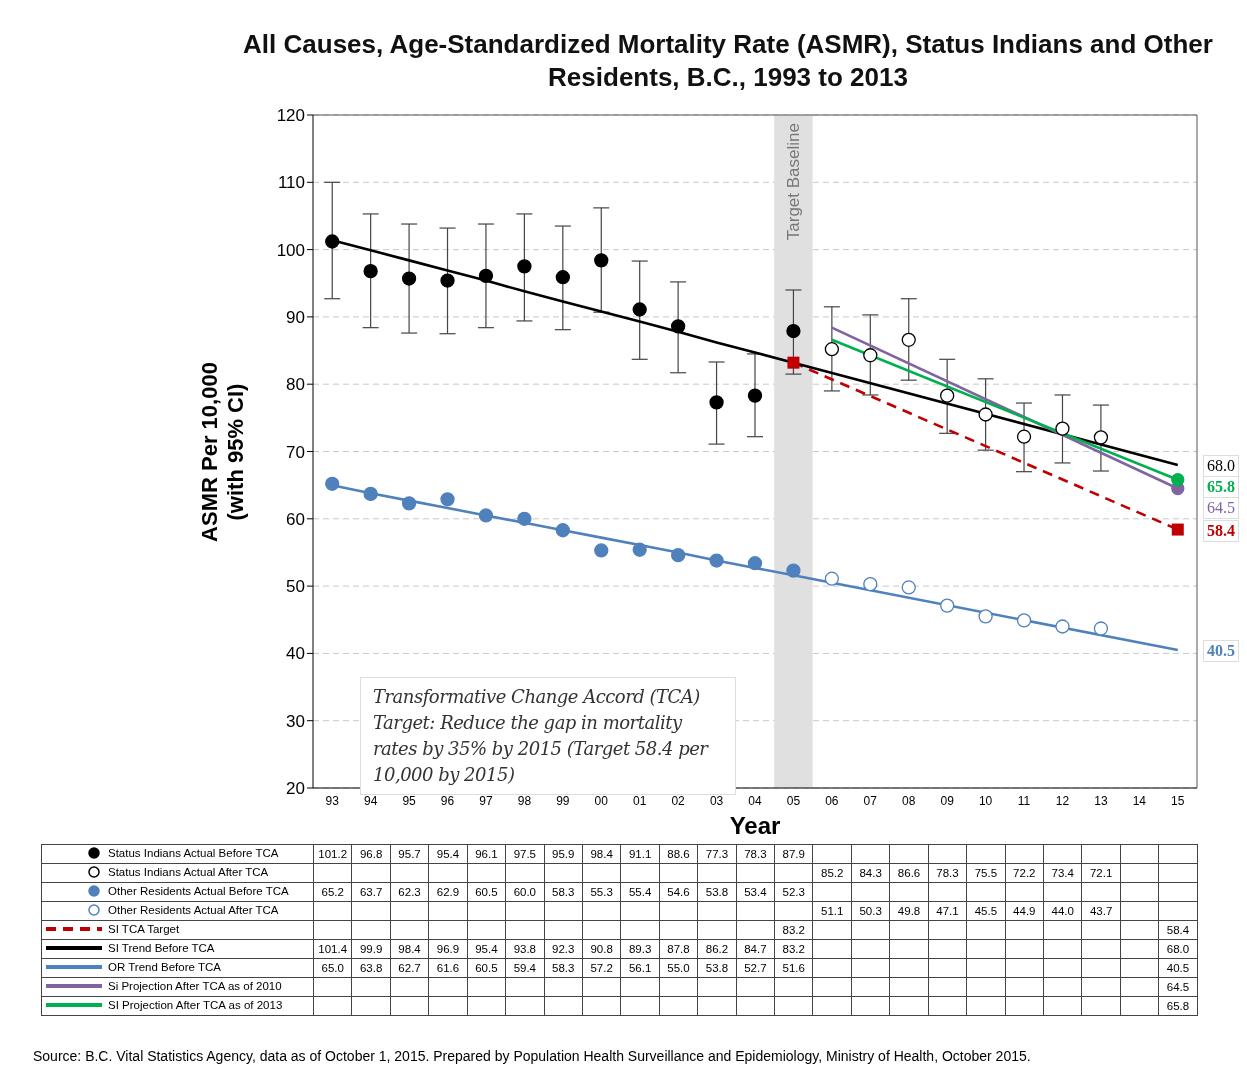  What do you see at coordinates (486, 854) in the screenshot?
I see `data-label: 96.1` at bounding box center [486, 854].